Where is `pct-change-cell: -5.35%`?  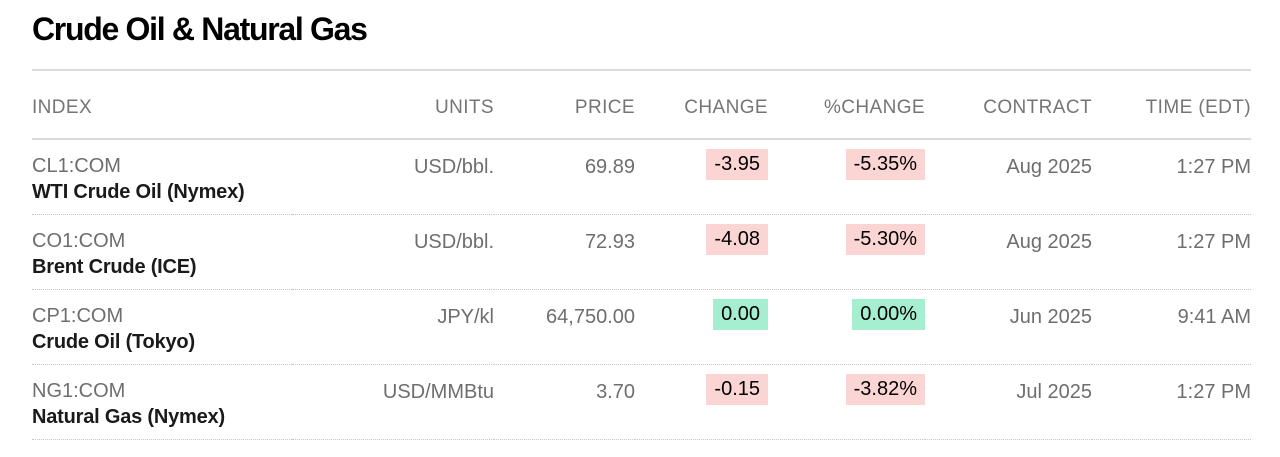
pct-change-cell: -5.35% is located at coordinates (846, 177).